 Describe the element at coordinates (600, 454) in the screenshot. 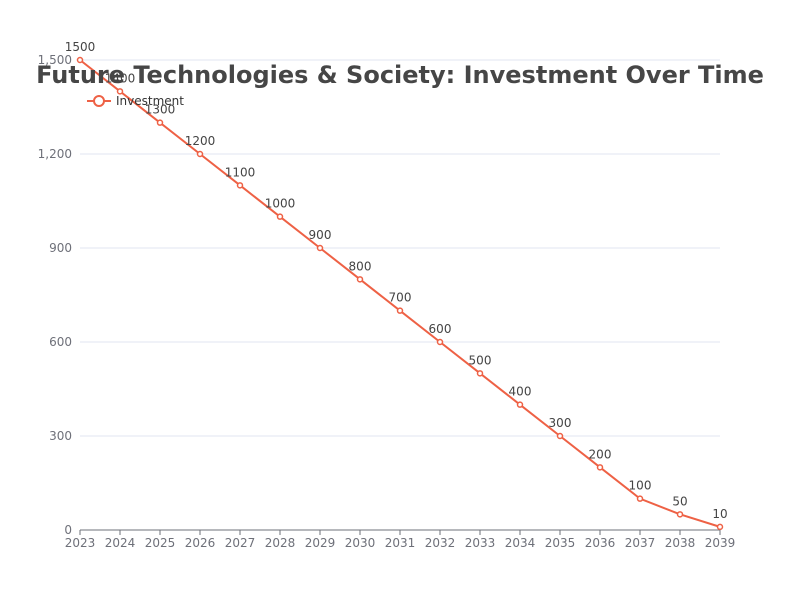

I see `data-label: 200` at that location.